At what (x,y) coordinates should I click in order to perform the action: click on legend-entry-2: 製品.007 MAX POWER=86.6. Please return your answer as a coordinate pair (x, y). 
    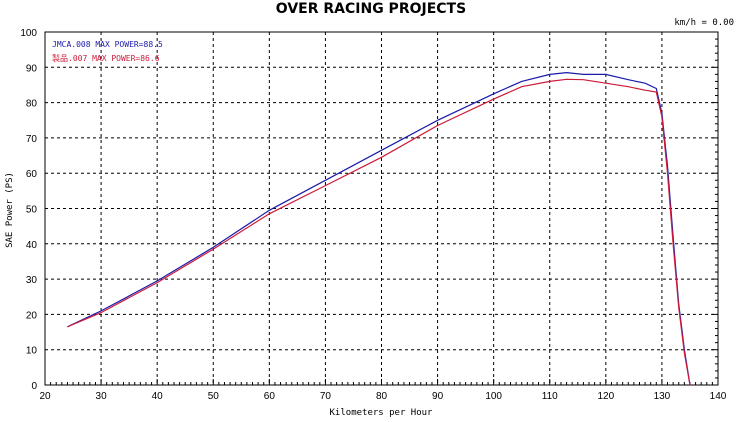
    Looking at the image, I should click on (106, 58).